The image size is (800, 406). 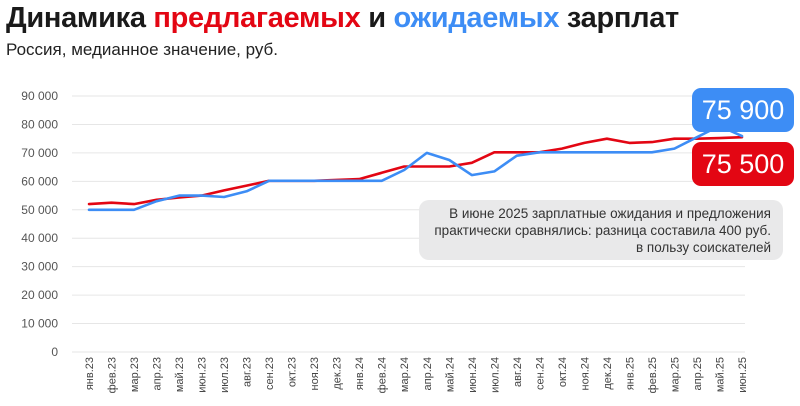 I want to click on series-line-offered, so click(x=415, y=170).